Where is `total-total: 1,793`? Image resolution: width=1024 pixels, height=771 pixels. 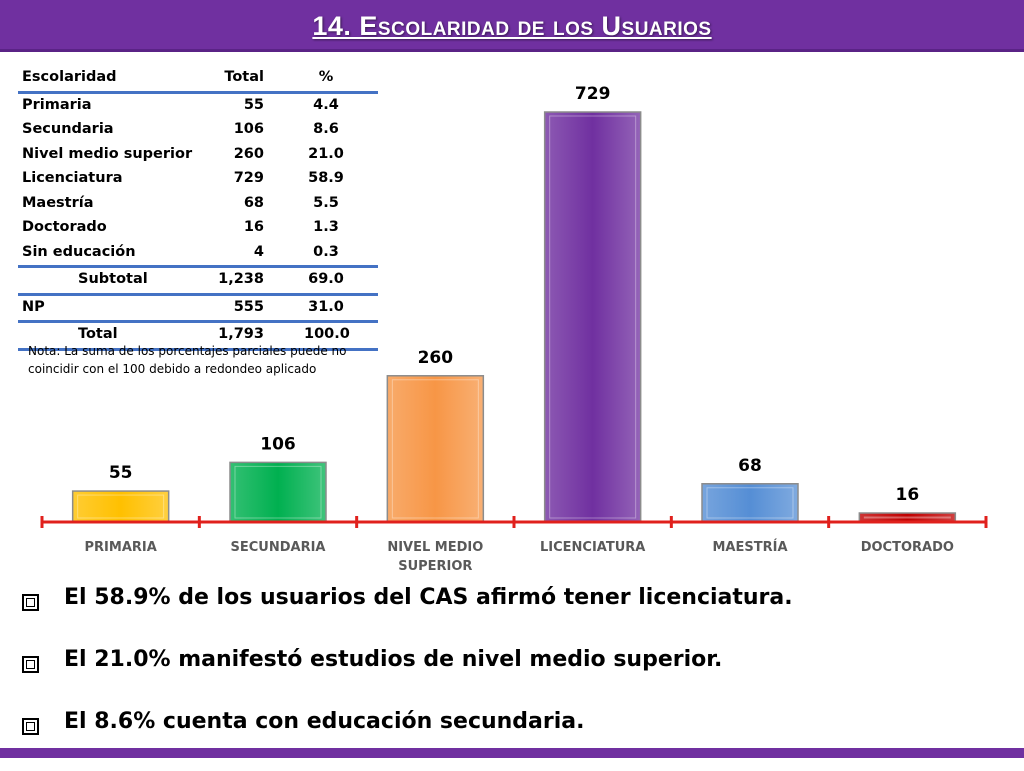 total-total: 1,793 is located at coordinates (241, 334).